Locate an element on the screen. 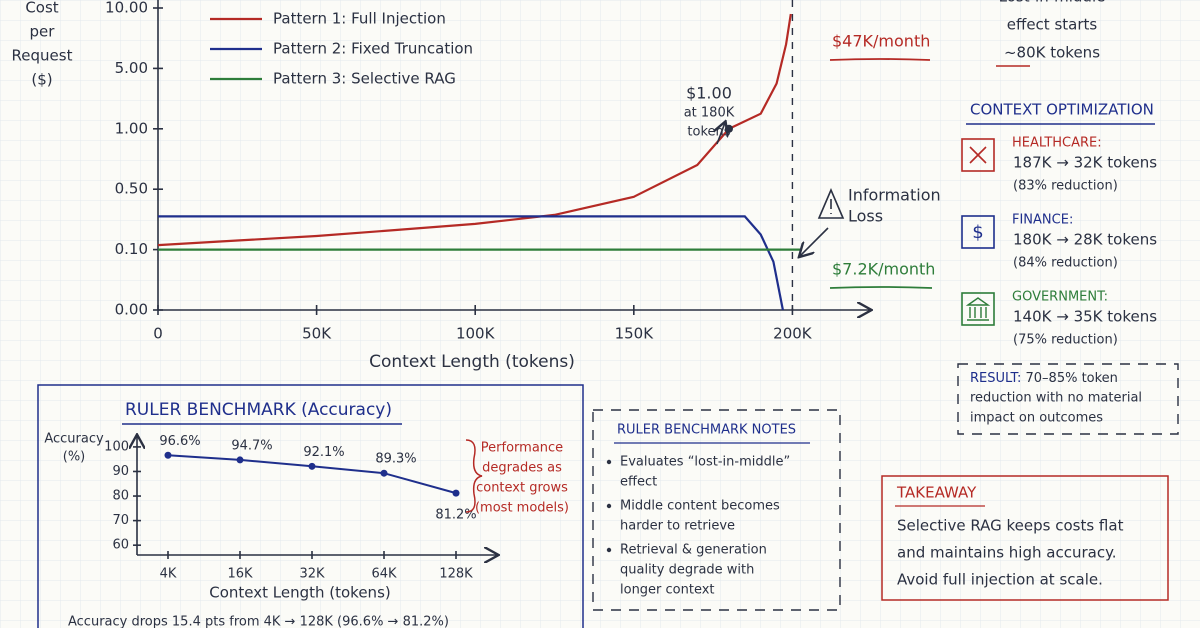  series-line is located at coordinates (471, 263).